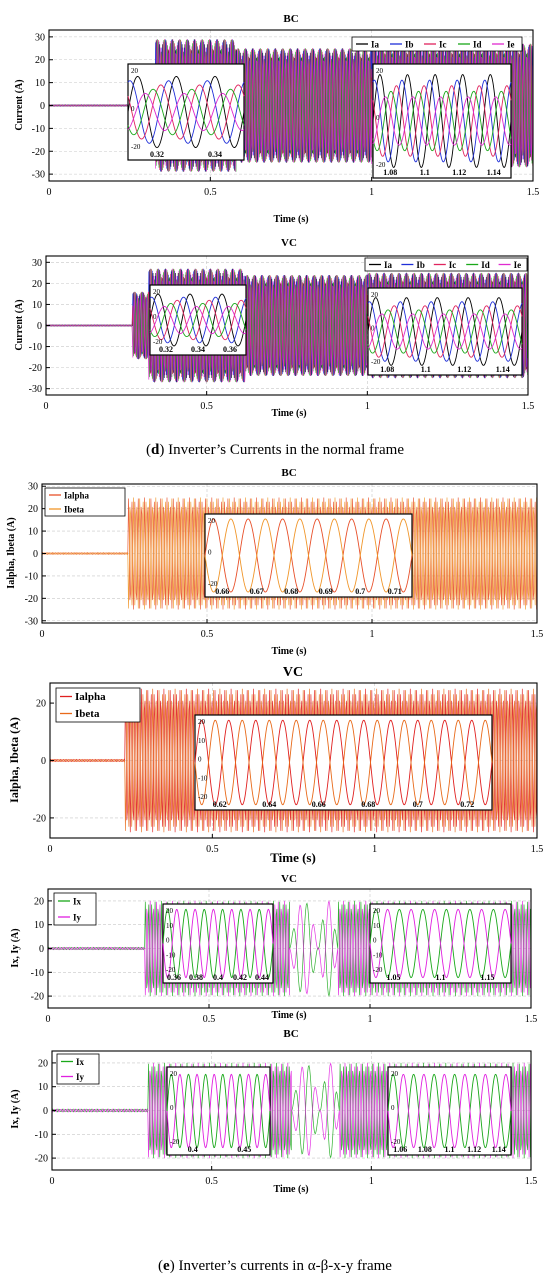 The height and width of the screenshot is (1286, 550). I want to click on inset-x-tick-label: 0.68, so click(368, 804).